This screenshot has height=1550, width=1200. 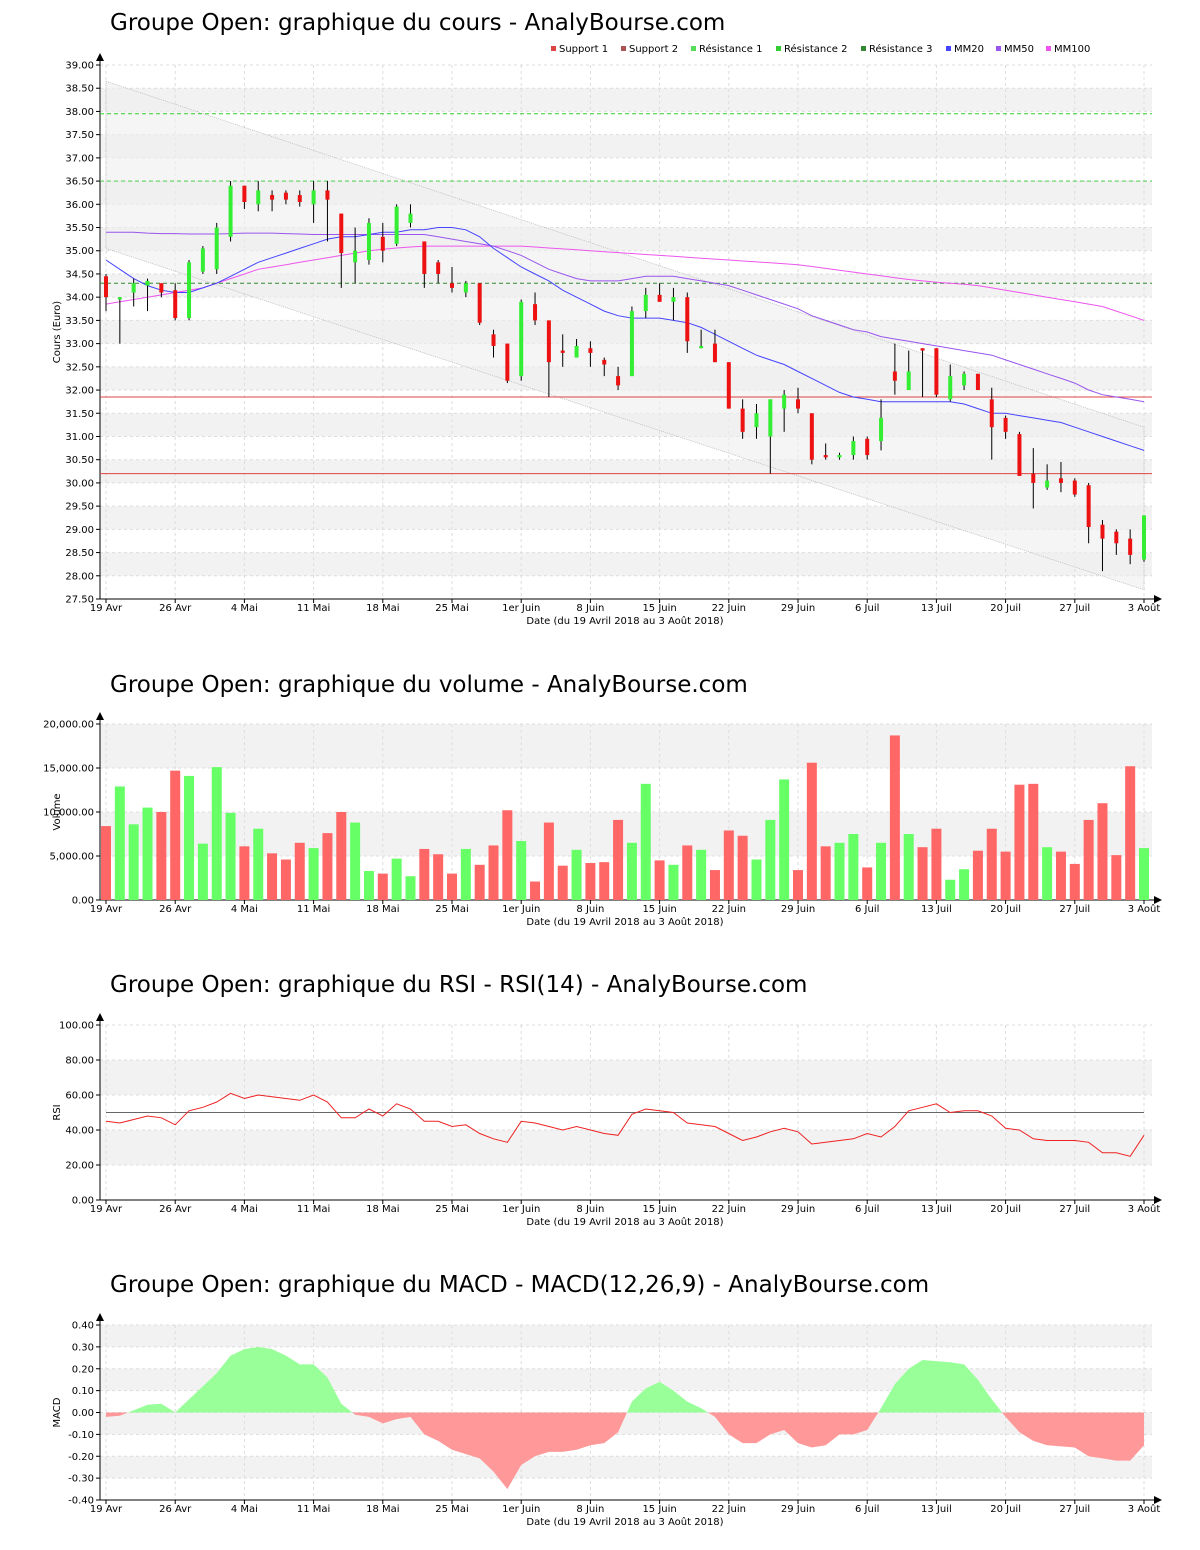 I want to click on x-tick-label: 29 Juin, so click(x=798, y=1209).